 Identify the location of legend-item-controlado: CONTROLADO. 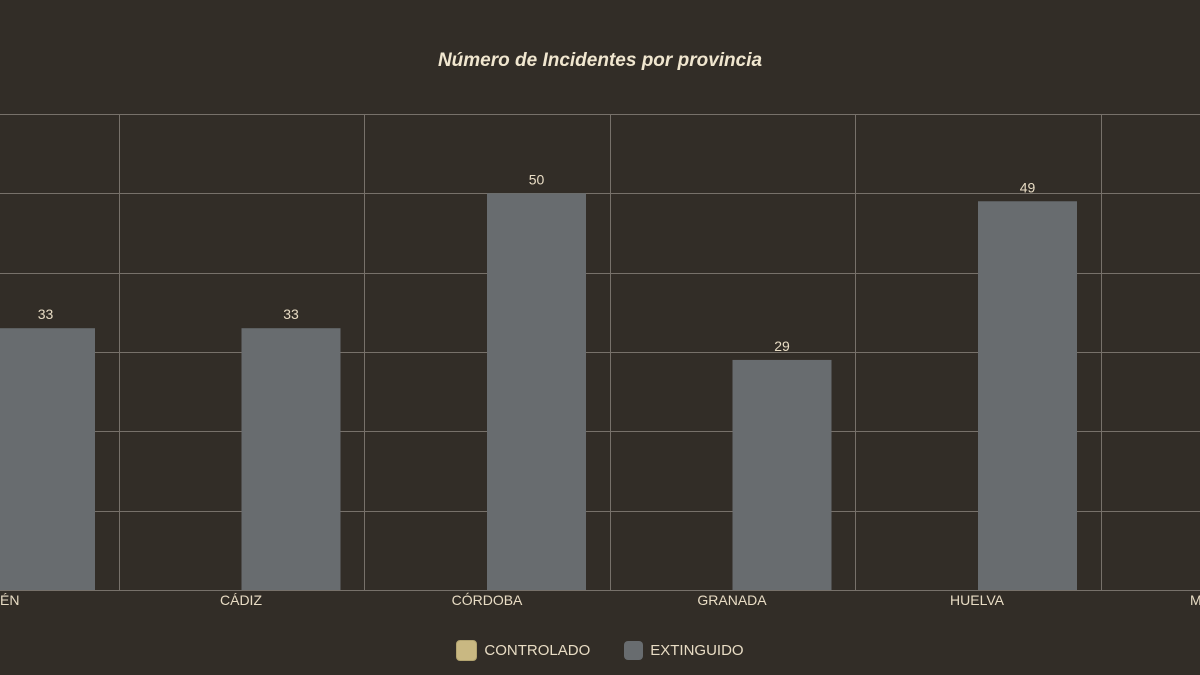
(523, 650).